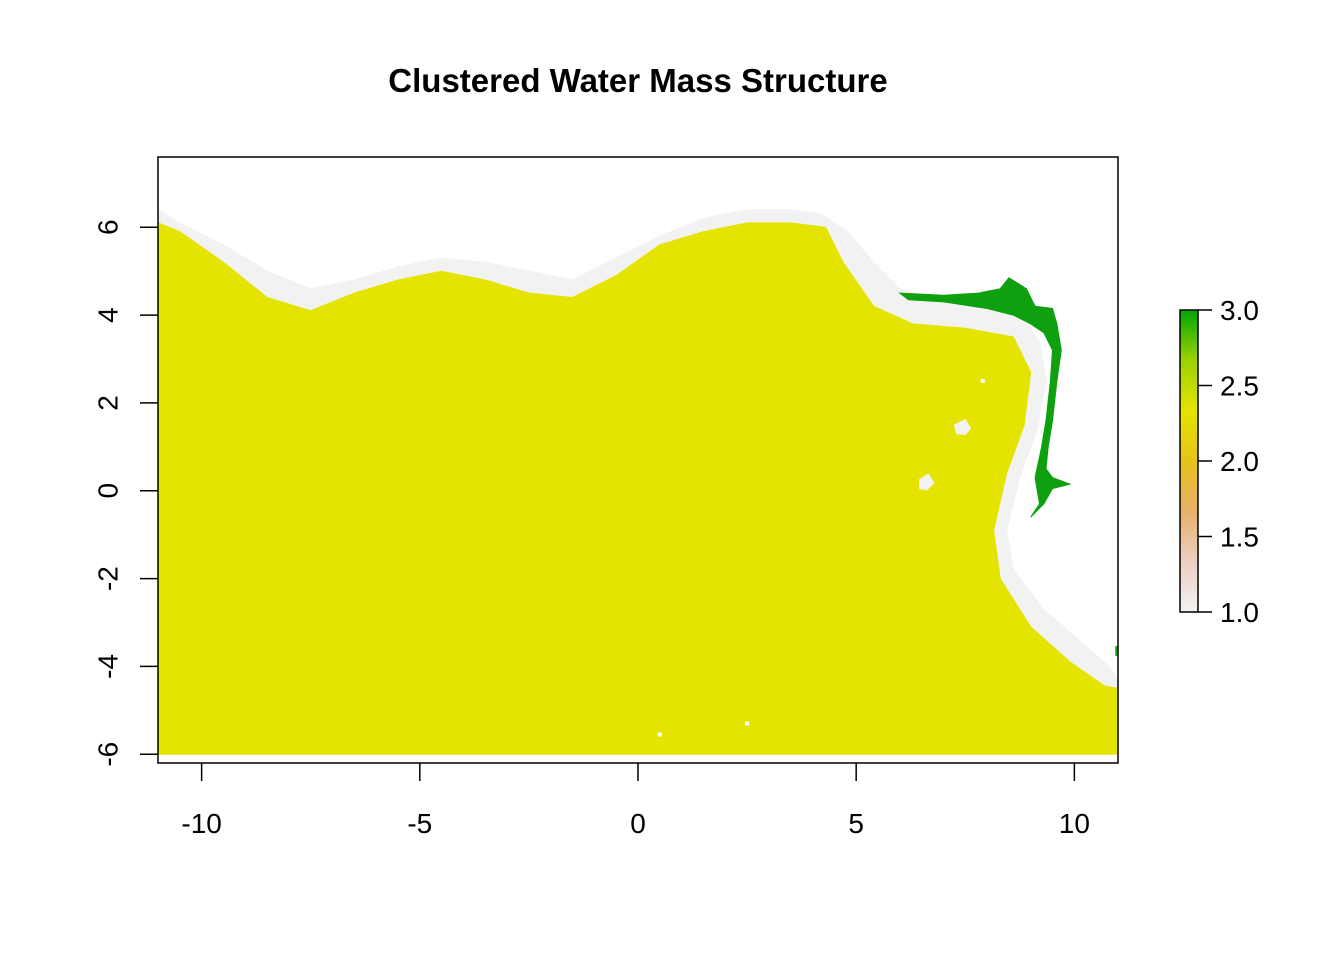 The image size is (1344, 965). I want to click on legend-tick-label-3: 2.5, so click(1239, 386).